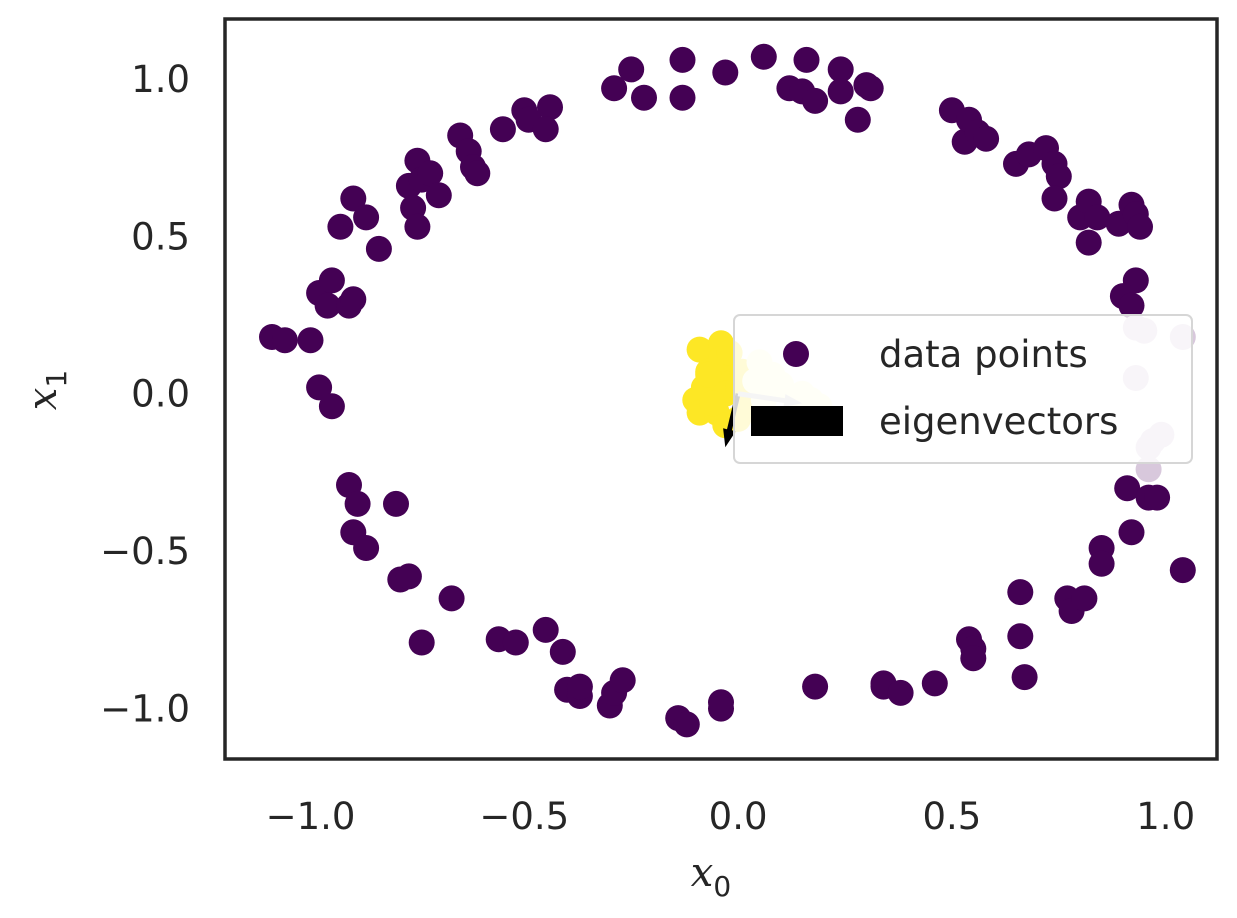  Describe the element at coordinates (311, 816) in the screenshot. I see `x-tick-label: −1.0` at that location.